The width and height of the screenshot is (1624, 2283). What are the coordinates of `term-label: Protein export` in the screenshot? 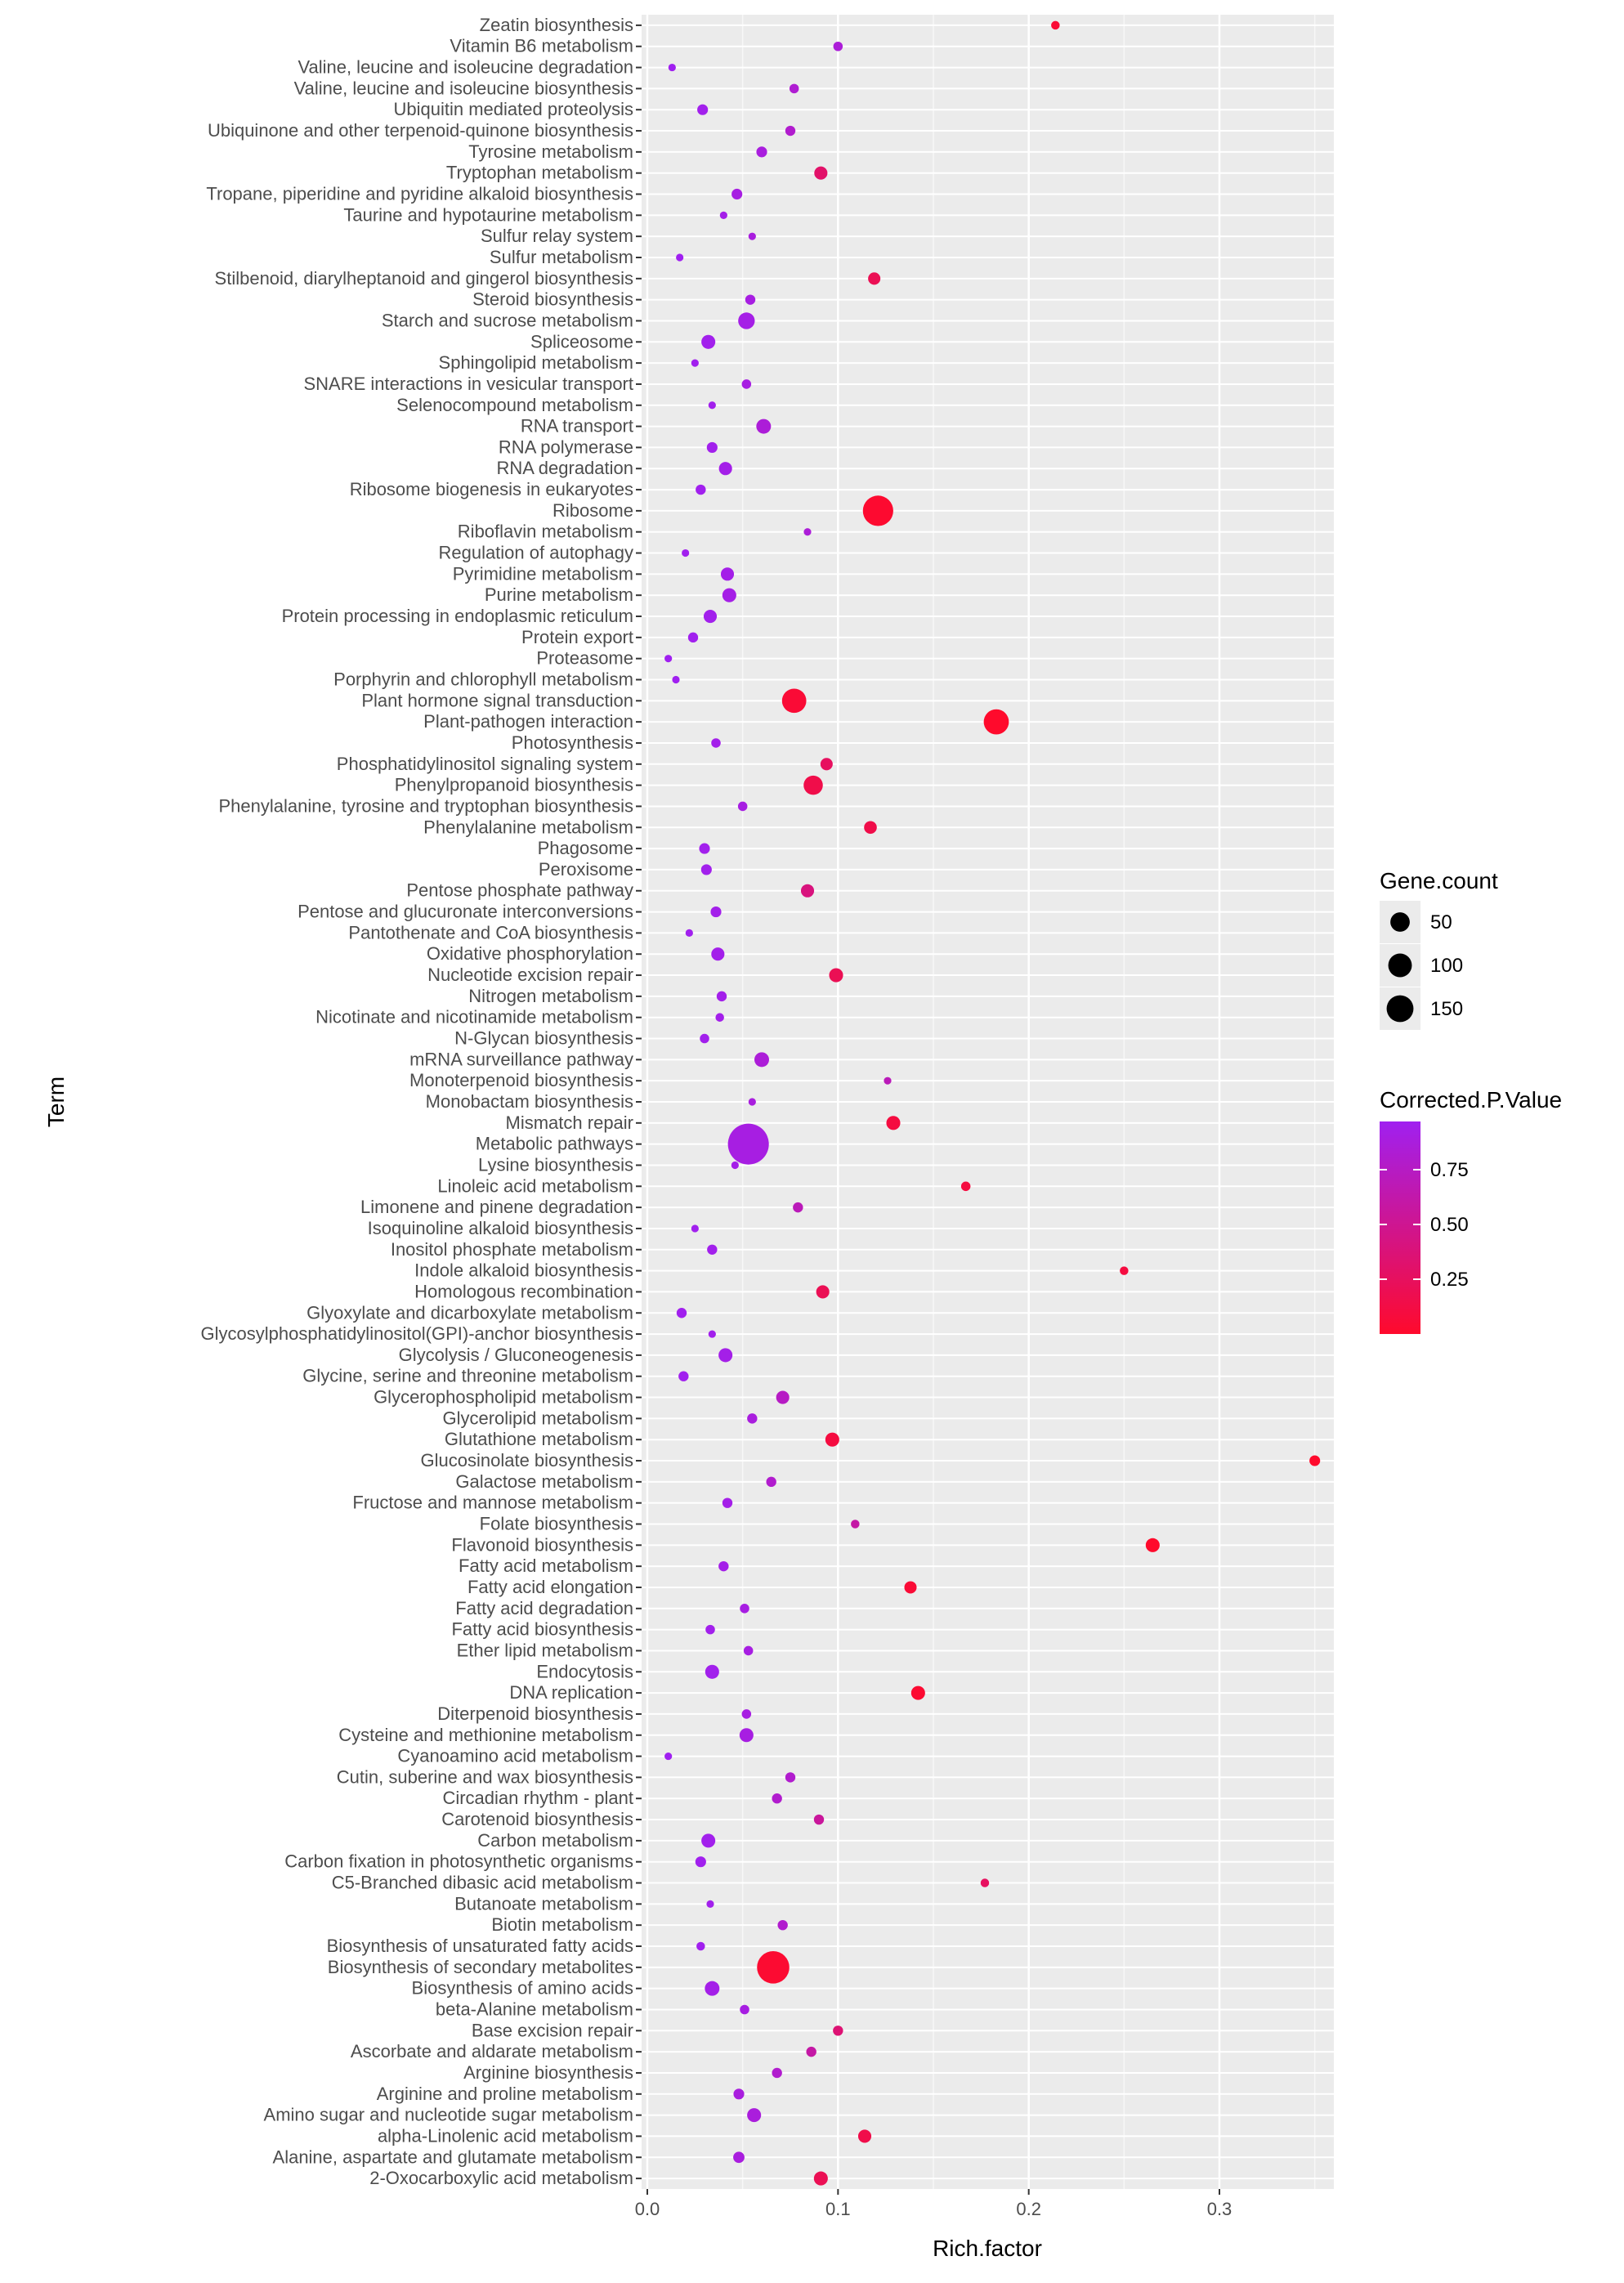 It's located at (577, 637).